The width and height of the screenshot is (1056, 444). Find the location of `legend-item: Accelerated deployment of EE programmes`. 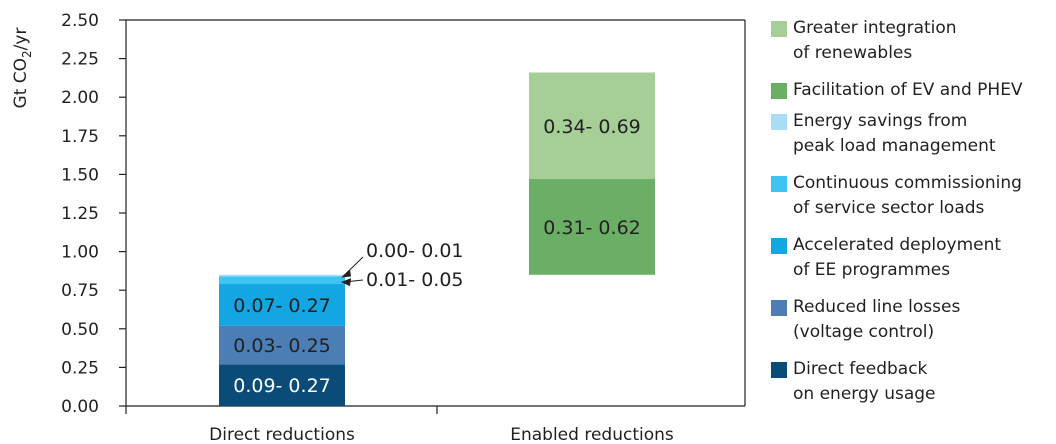

legend-item: Accelerated deployment of EE programmes is located at coordinates (913, 266).